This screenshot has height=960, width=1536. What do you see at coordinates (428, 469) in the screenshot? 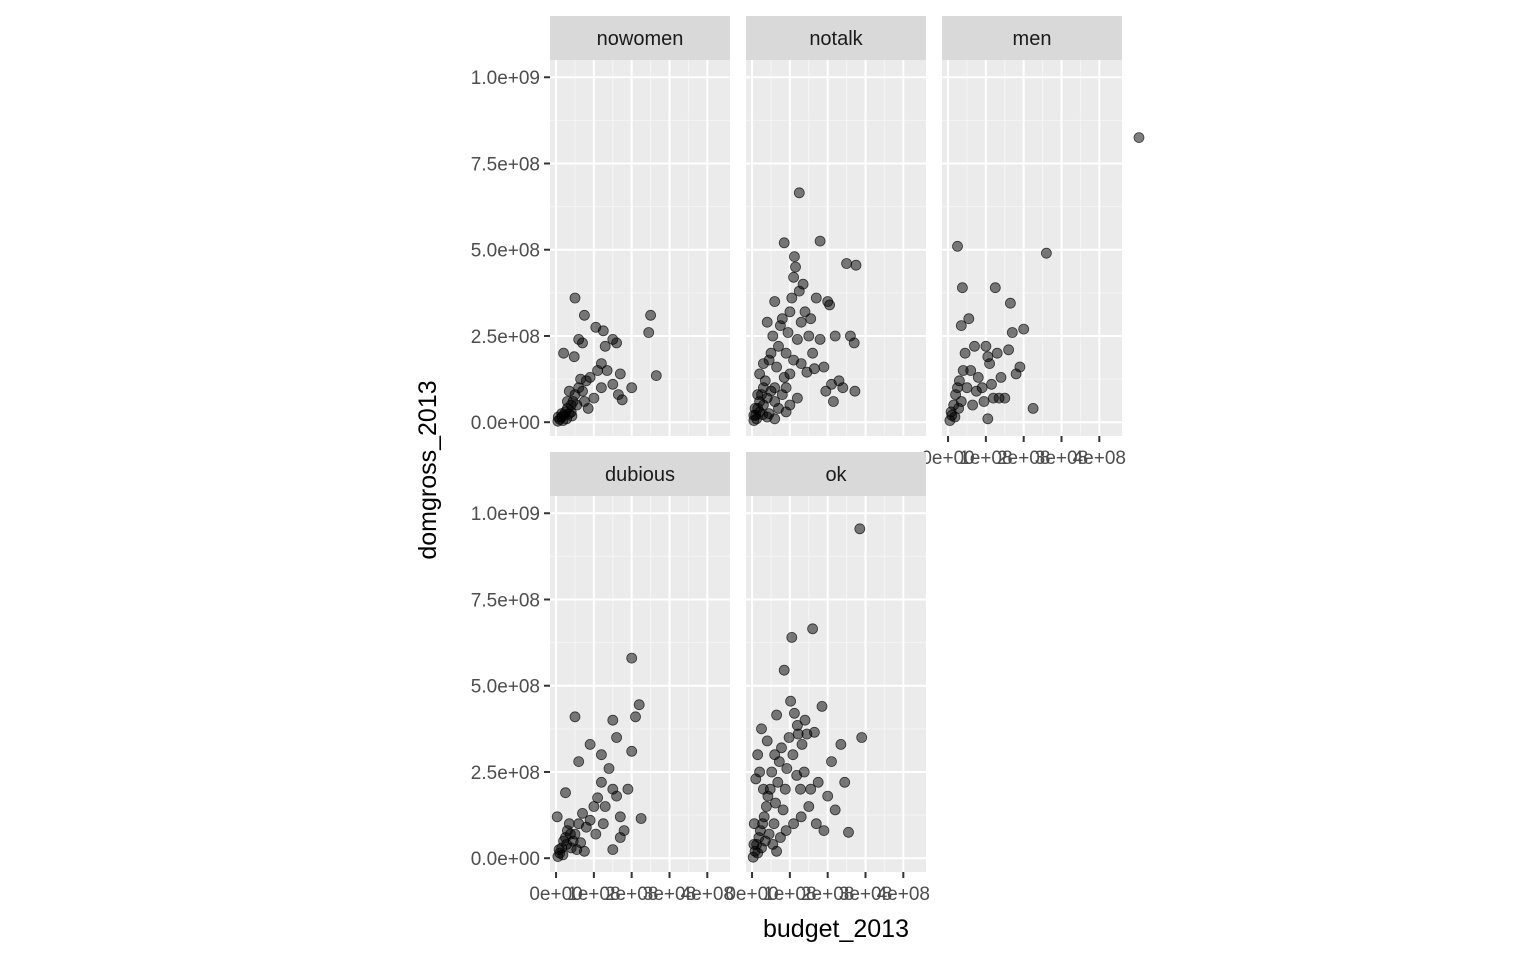
I see `y-axis-title: domgross_2013` at bounding box center [428, 469].